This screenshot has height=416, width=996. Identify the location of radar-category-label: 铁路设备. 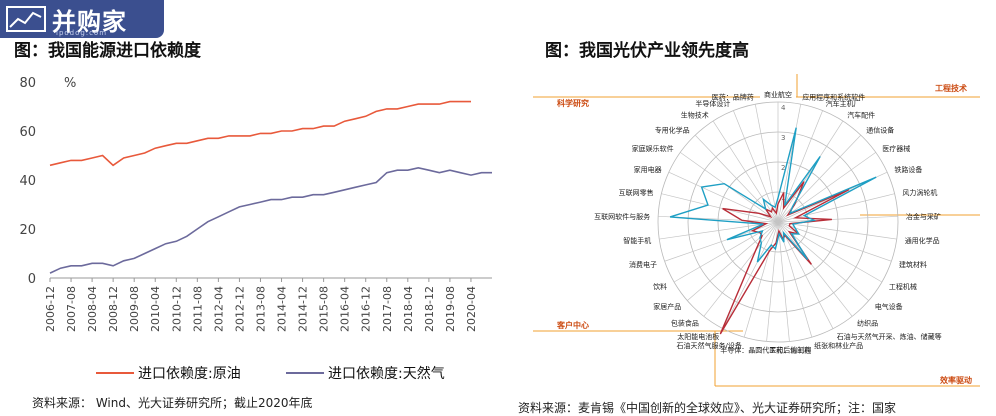
(908, 169).